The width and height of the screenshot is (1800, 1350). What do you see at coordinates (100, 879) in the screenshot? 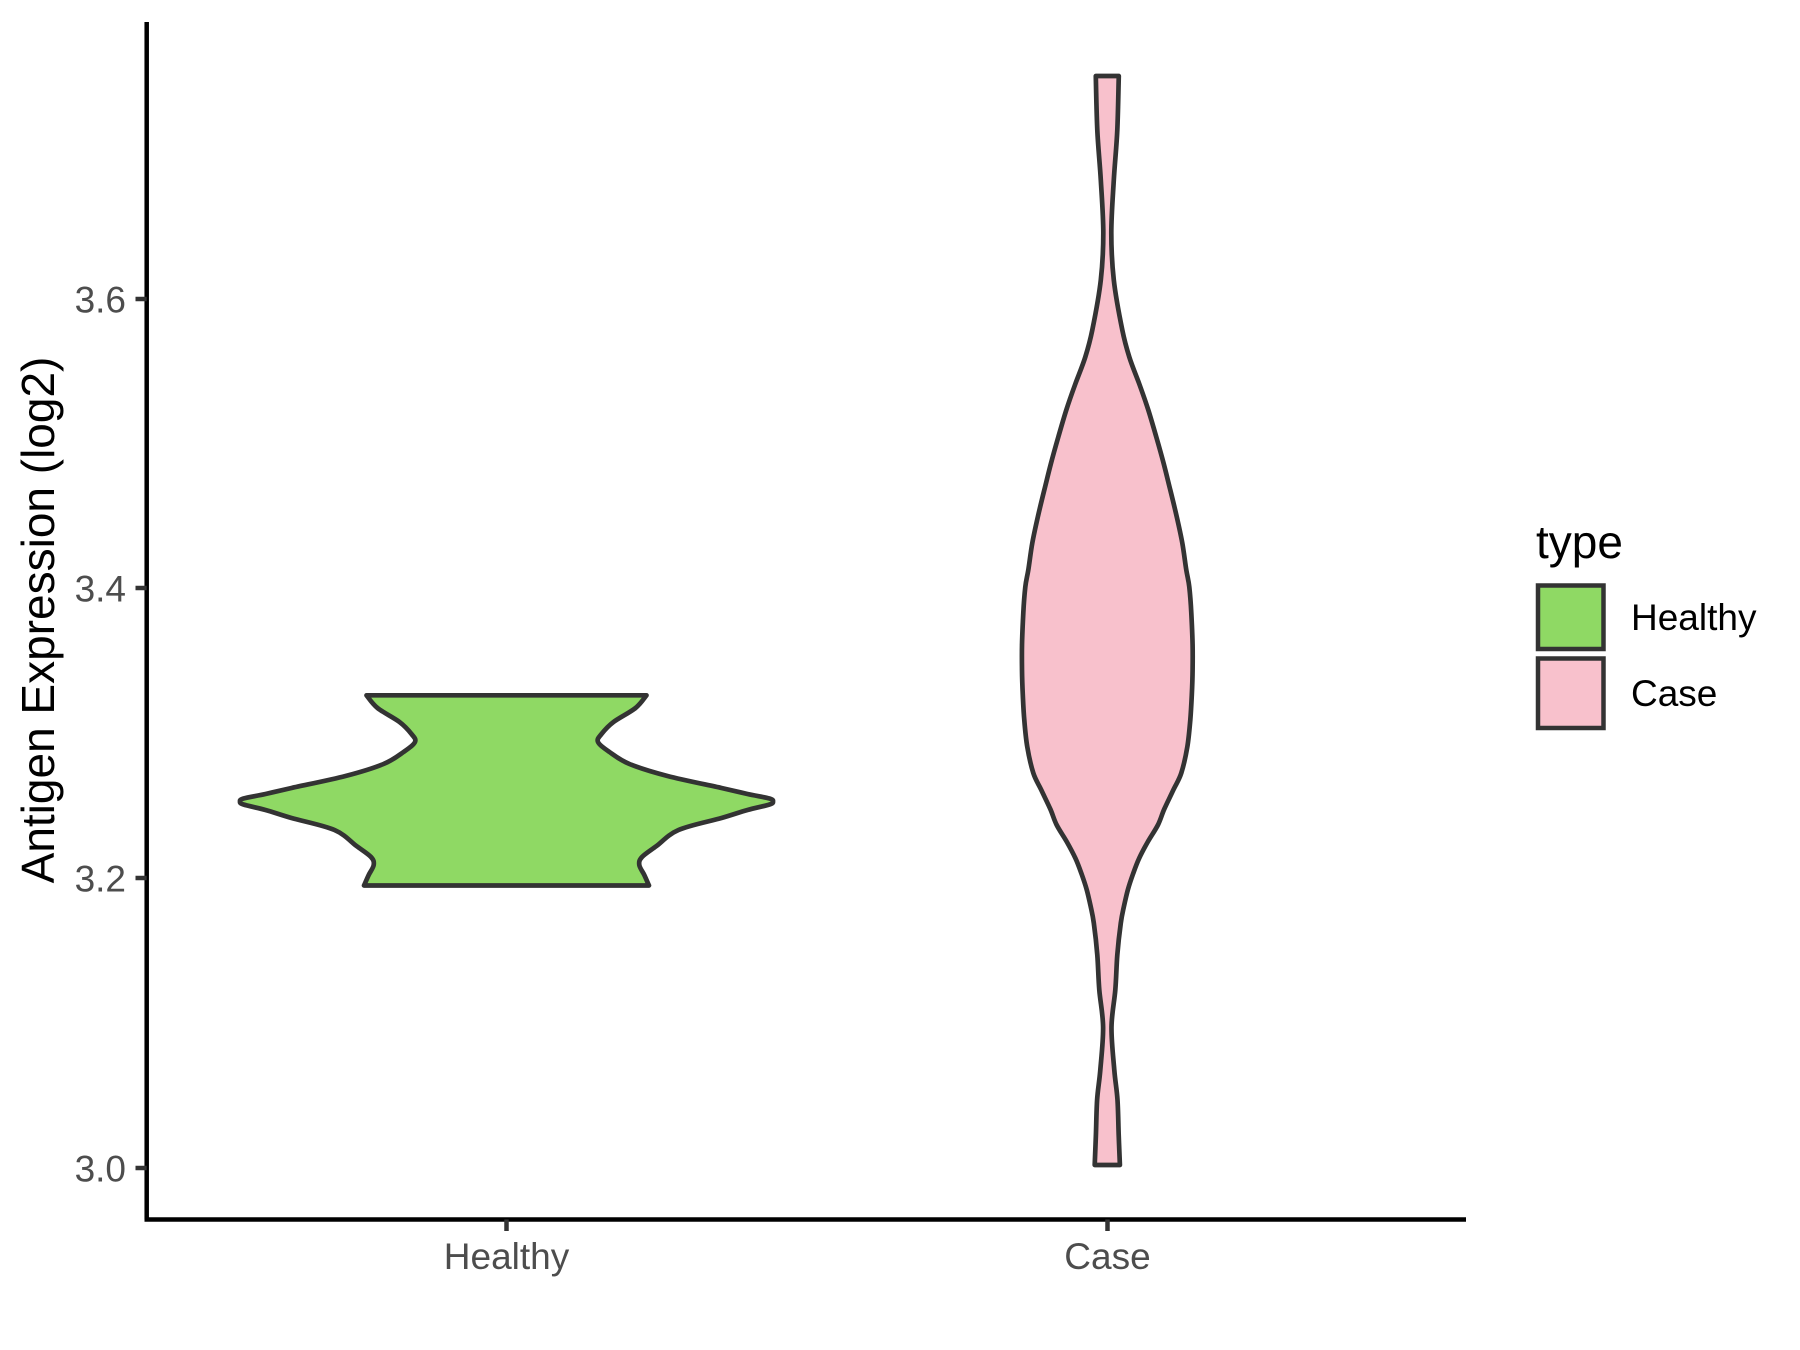
I see `svg-text: 3.2` at bounding box center [100, 879].